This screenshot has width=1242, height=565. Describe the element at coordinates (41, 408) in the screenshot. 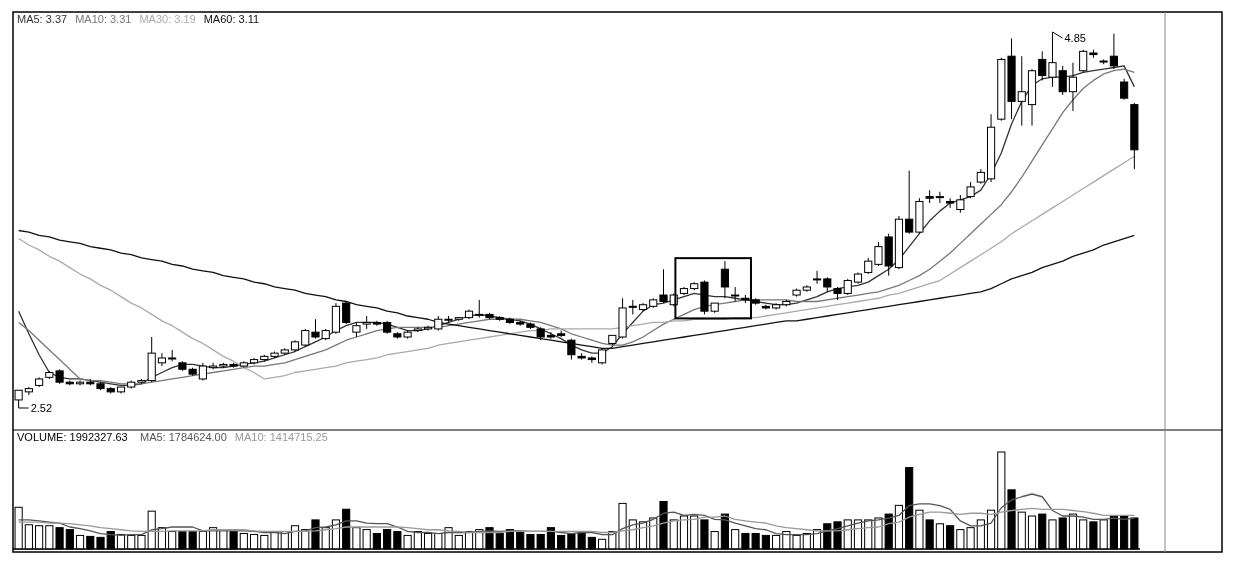

I see `annotation: 2.52` at that location.